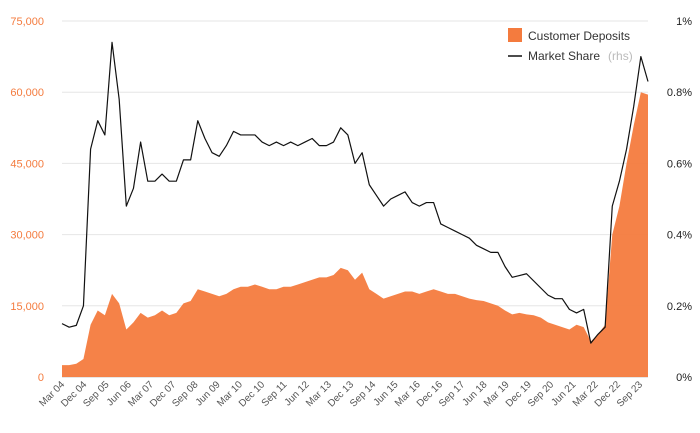 This screenshot has width=700, height=433. What do you see at coordinates (679, 164) in the screenshot?
I see `right-tick-label: 0.6%` at bounding box center [679, 164].